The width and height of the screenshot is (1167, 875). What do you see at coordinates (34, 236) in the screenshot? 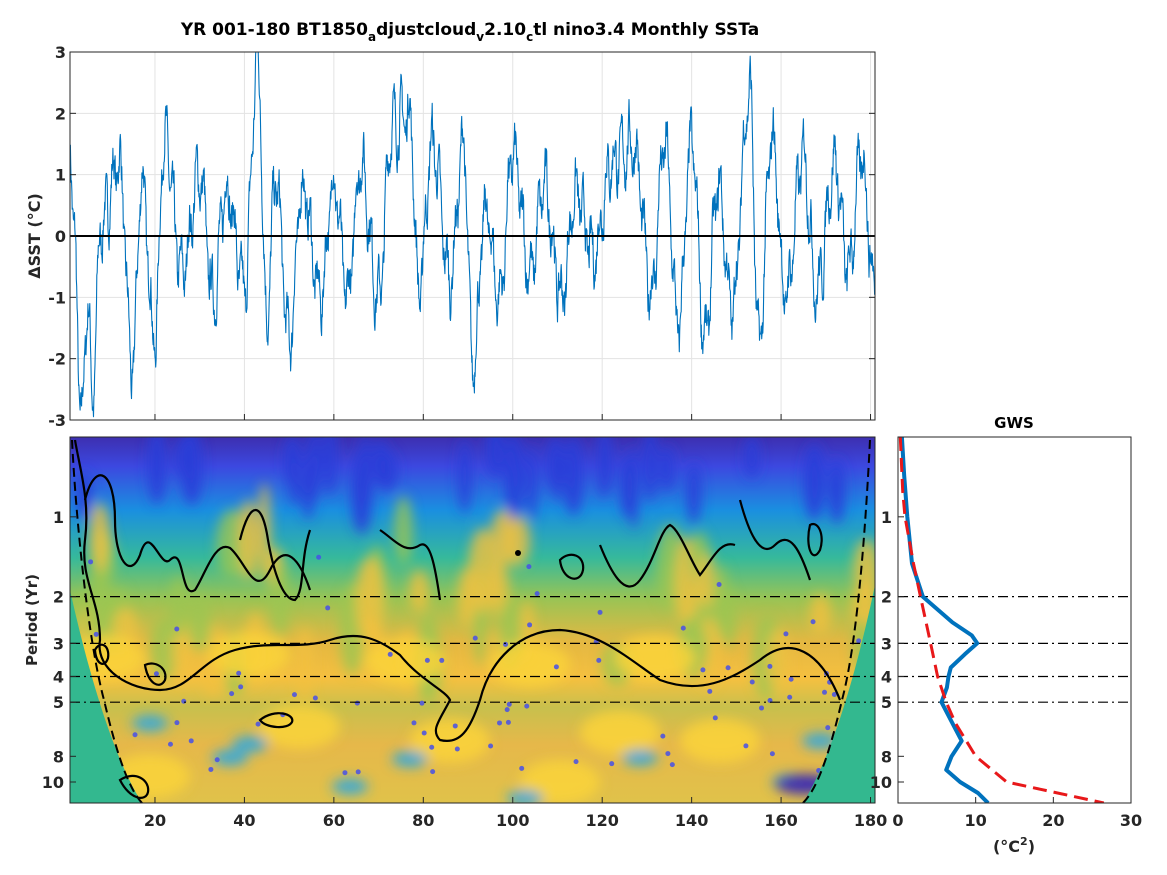
I see `timeseries-y-label: ΔSST (°C)` at bounding box center [34, 236].